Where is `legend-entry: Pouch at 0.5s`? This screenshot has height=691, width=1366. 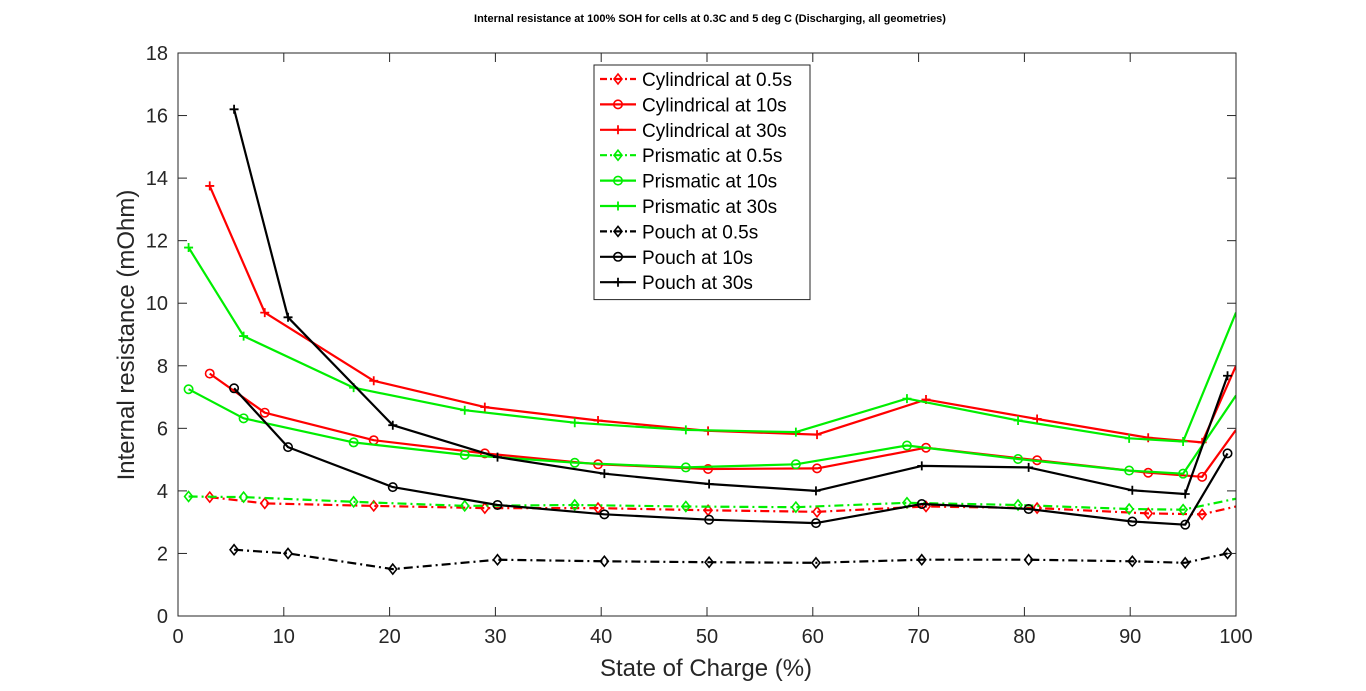
legend-entry: Pouch at 0.5s is located at coordinates (679, 232).